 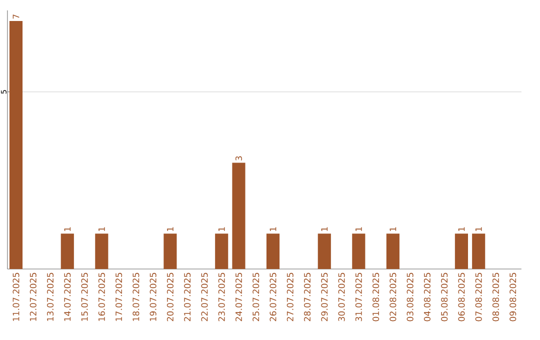 I want to click on x-tick-label: 02.08.2025, so click(x=393, y=297).